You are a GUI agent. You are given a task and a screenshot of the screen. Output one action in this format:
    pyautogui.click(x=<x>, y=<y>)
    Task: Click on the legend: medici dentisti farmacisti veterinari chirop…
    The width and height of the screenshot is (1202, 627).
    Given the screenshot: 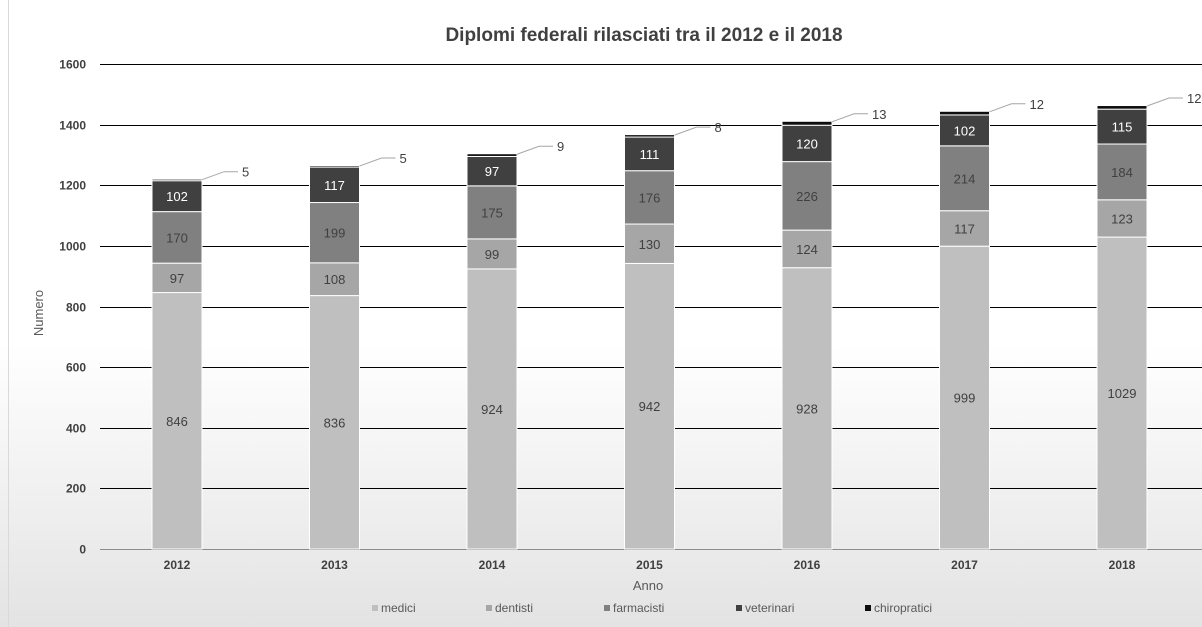 What is the action you would take?
    pyautogui.click(x=652, y=608)
    